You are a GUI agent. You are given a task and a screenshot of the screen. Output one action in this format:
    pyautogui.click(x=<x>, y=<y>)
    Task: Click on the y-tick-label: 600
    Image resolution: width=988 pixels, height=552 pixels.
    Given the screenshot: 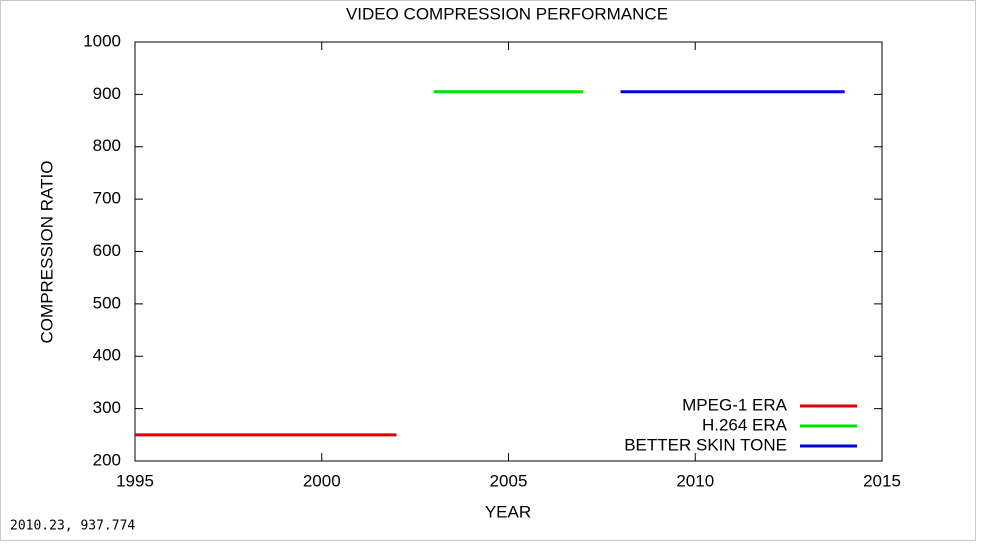 What is the action you would take?
    pyautogui.click(x=107, y=250)
    